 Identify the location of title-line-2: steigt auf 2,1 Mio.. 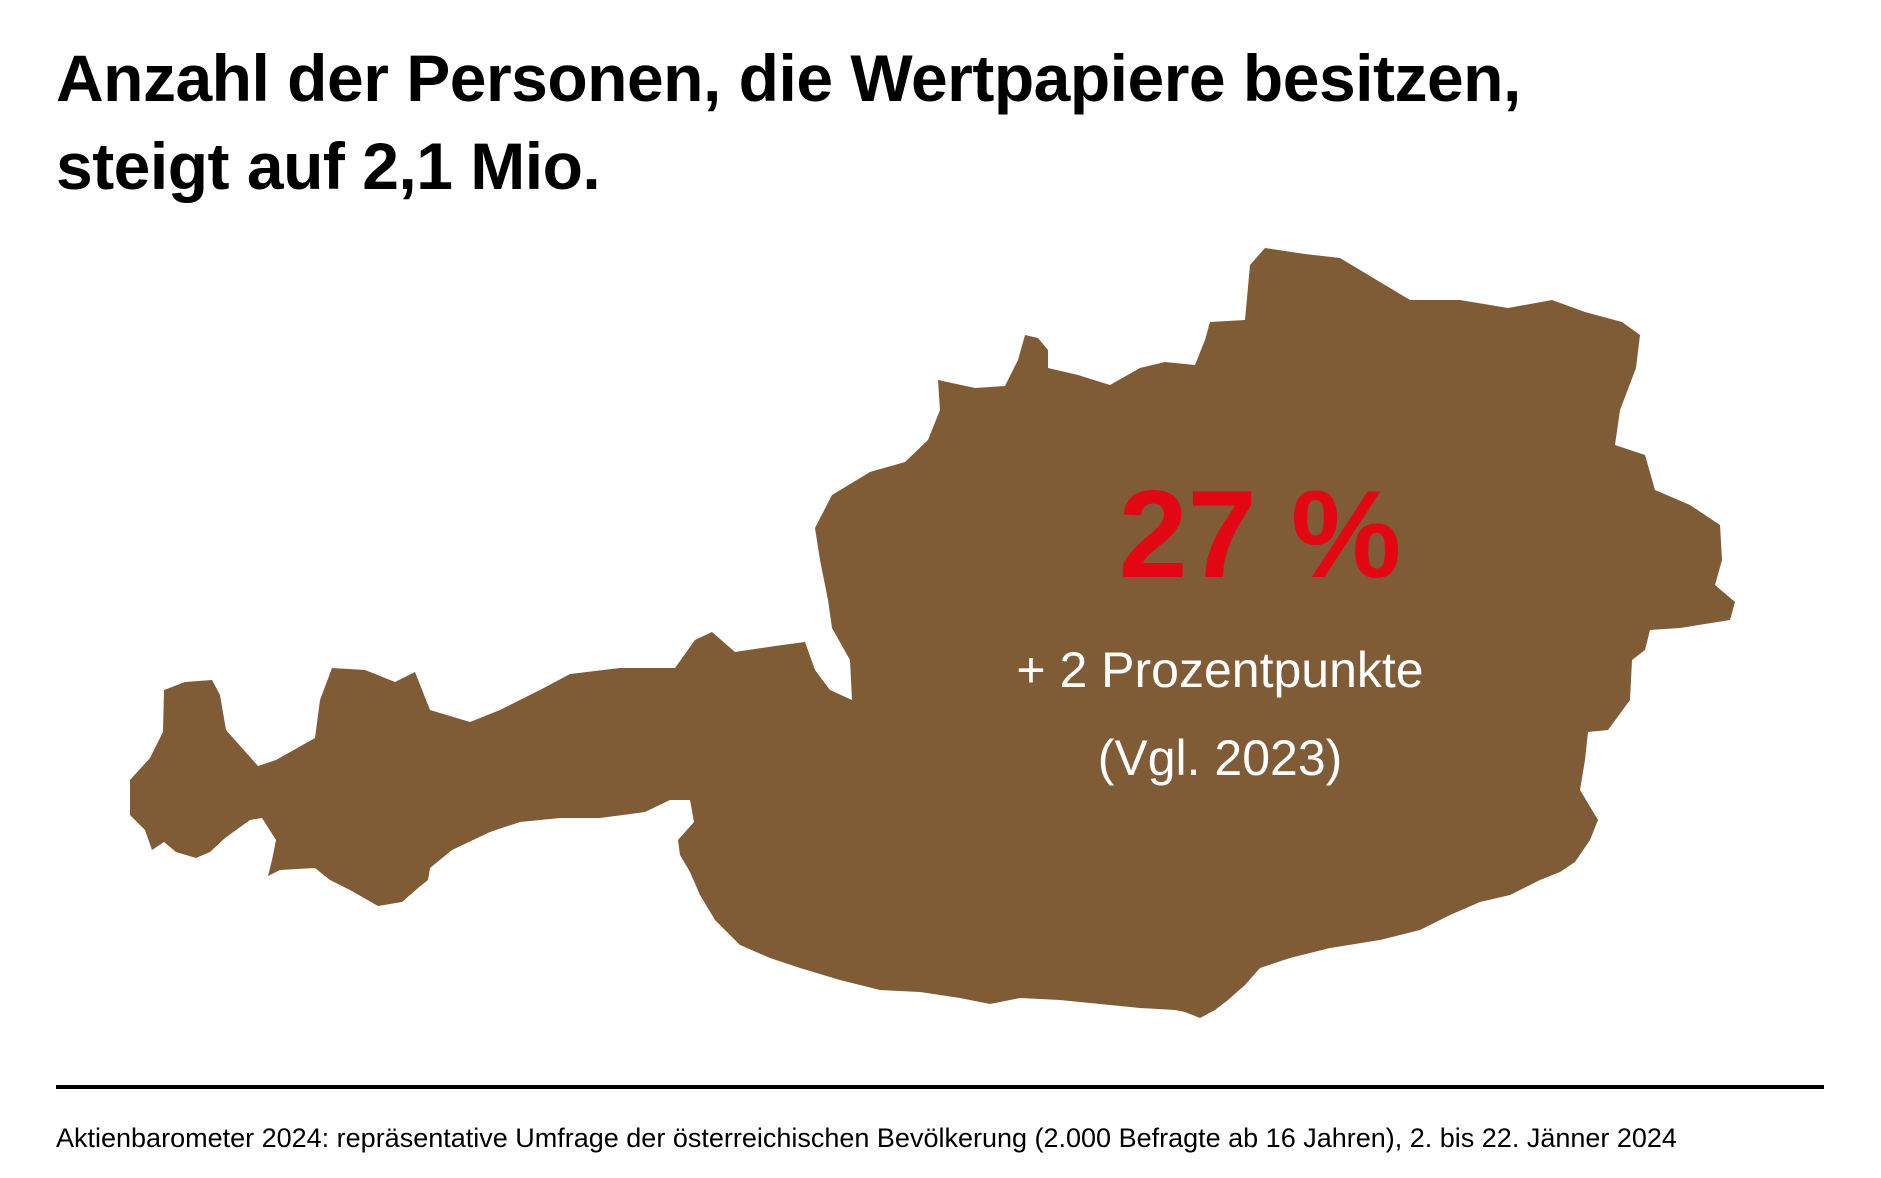
(328, 166).